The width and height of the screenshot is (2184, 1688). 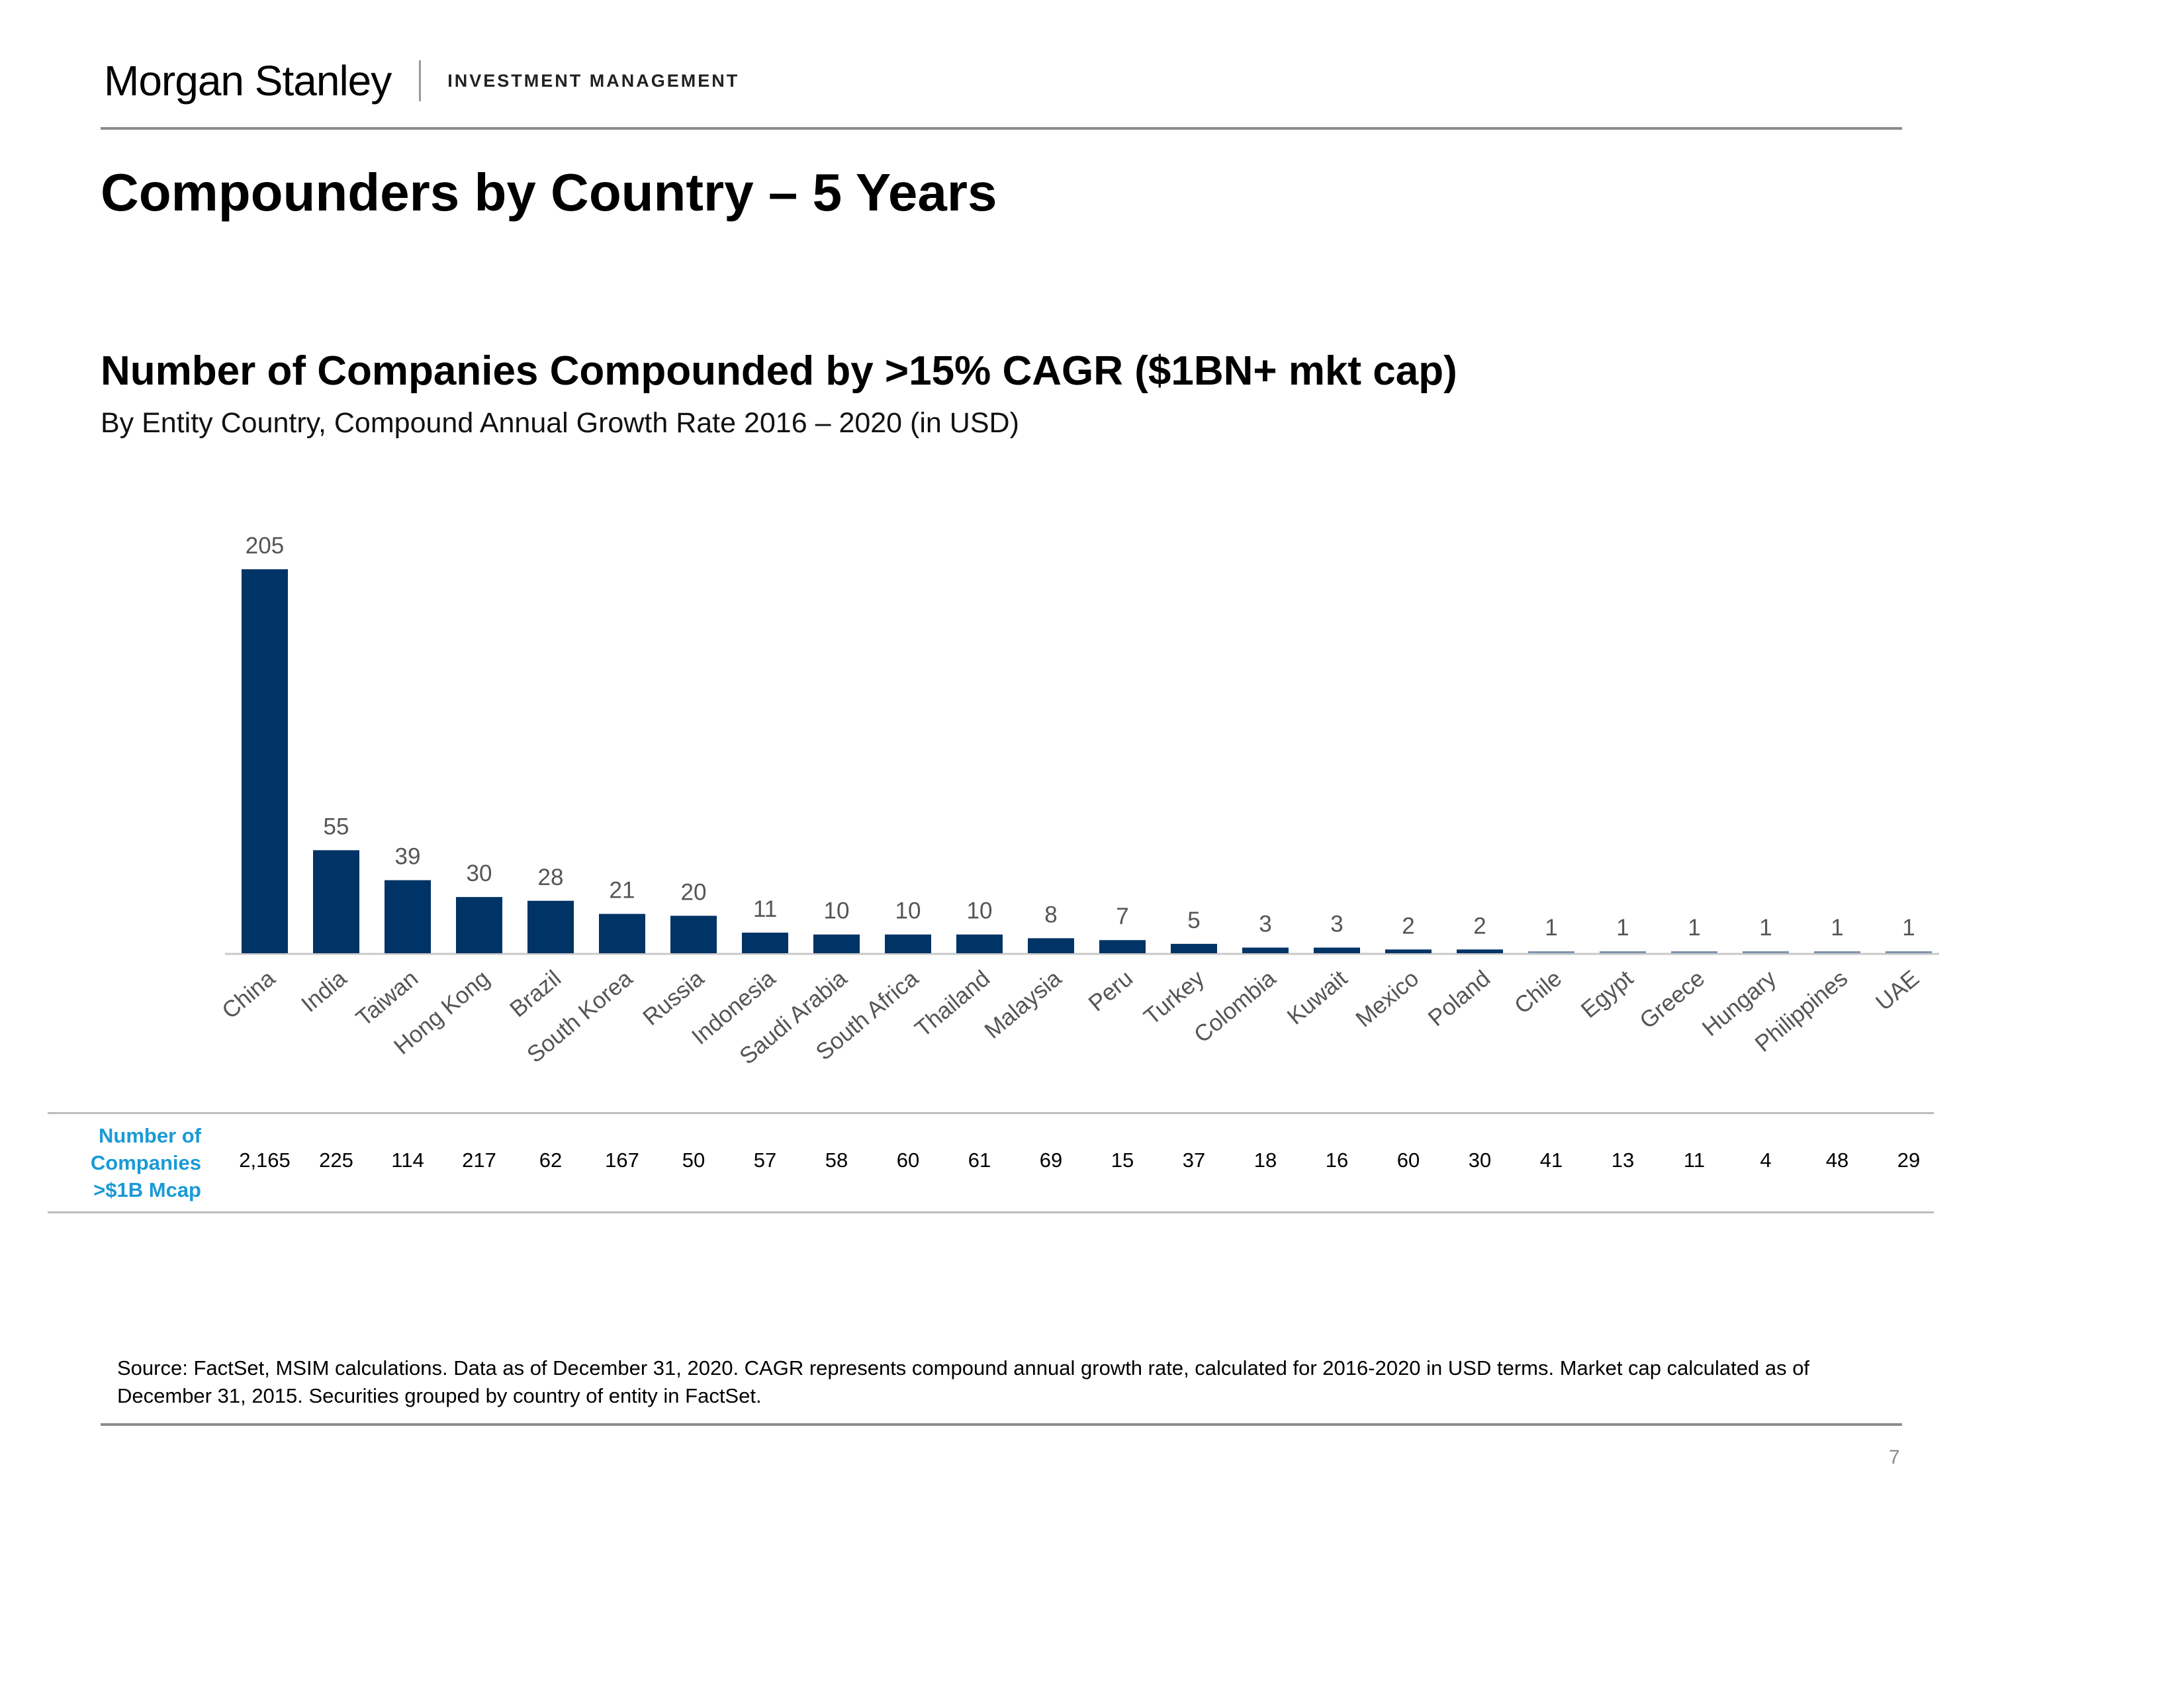 I want to click on x-tick-label: India, so click(x=324, y=991).